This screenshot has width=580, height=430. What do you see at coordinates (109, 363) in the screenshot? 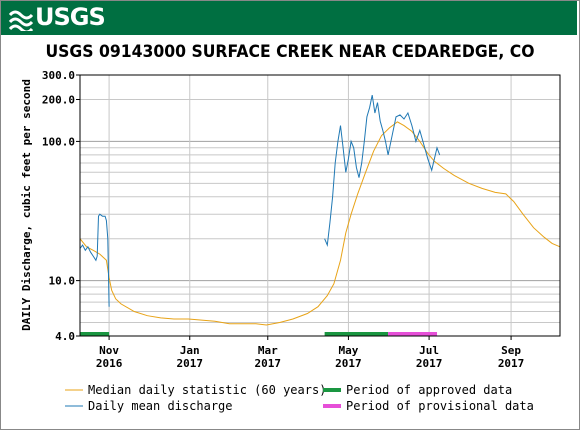
I see `x-tick-year-label: 2016` at bounding box center [109, 363].